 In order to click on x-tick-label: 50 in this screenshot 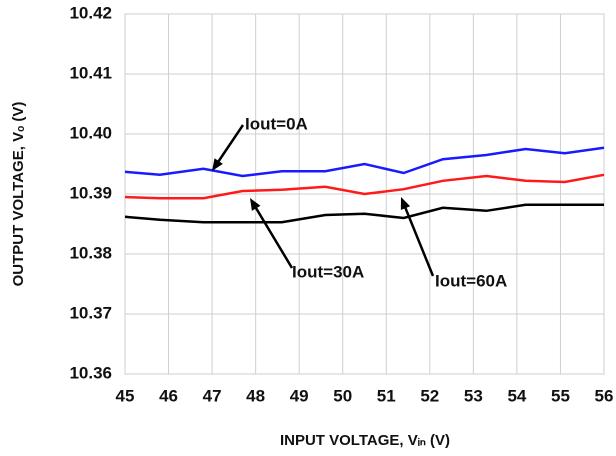, I will do `click(342, 395)`.